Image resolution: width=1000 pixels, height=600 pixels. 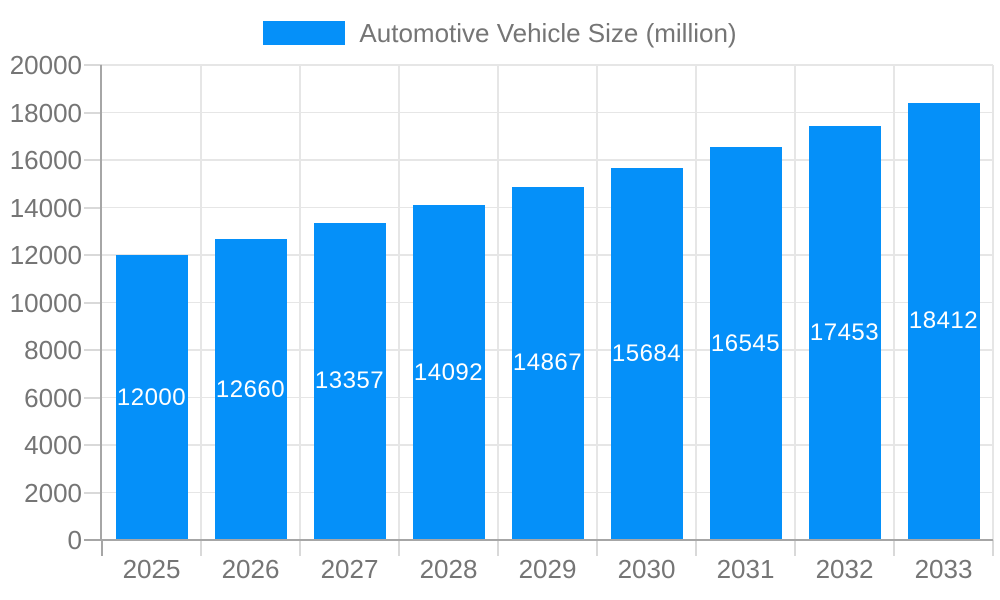 I want to click on bar-value-label: 15684, so click(x=646, y=353).